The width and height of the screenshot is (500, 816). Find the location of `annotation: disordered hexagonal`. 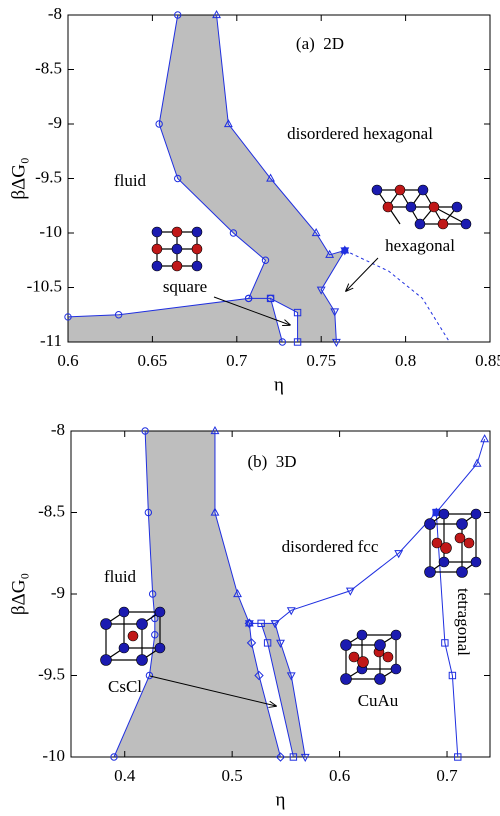

annotation: disordered hexagonal is located at coordinates (360, 133).